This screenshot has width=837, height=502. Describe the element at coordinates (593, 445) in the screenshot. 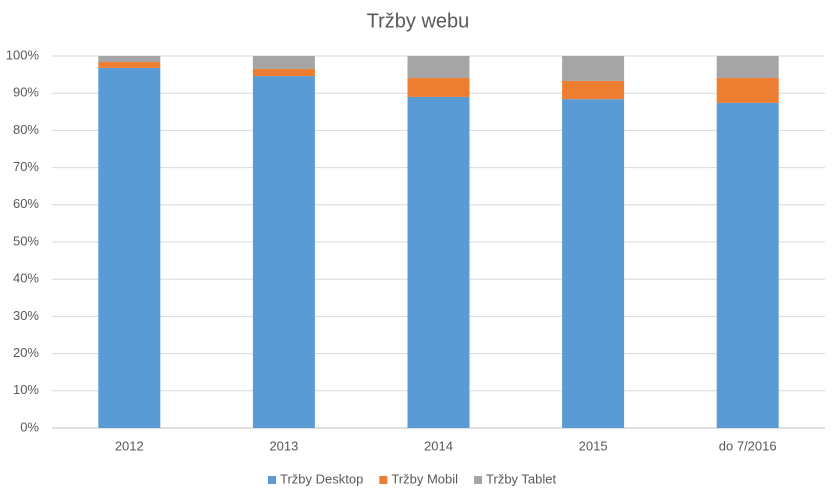

I see `x-tick-label: 2015` at that location.